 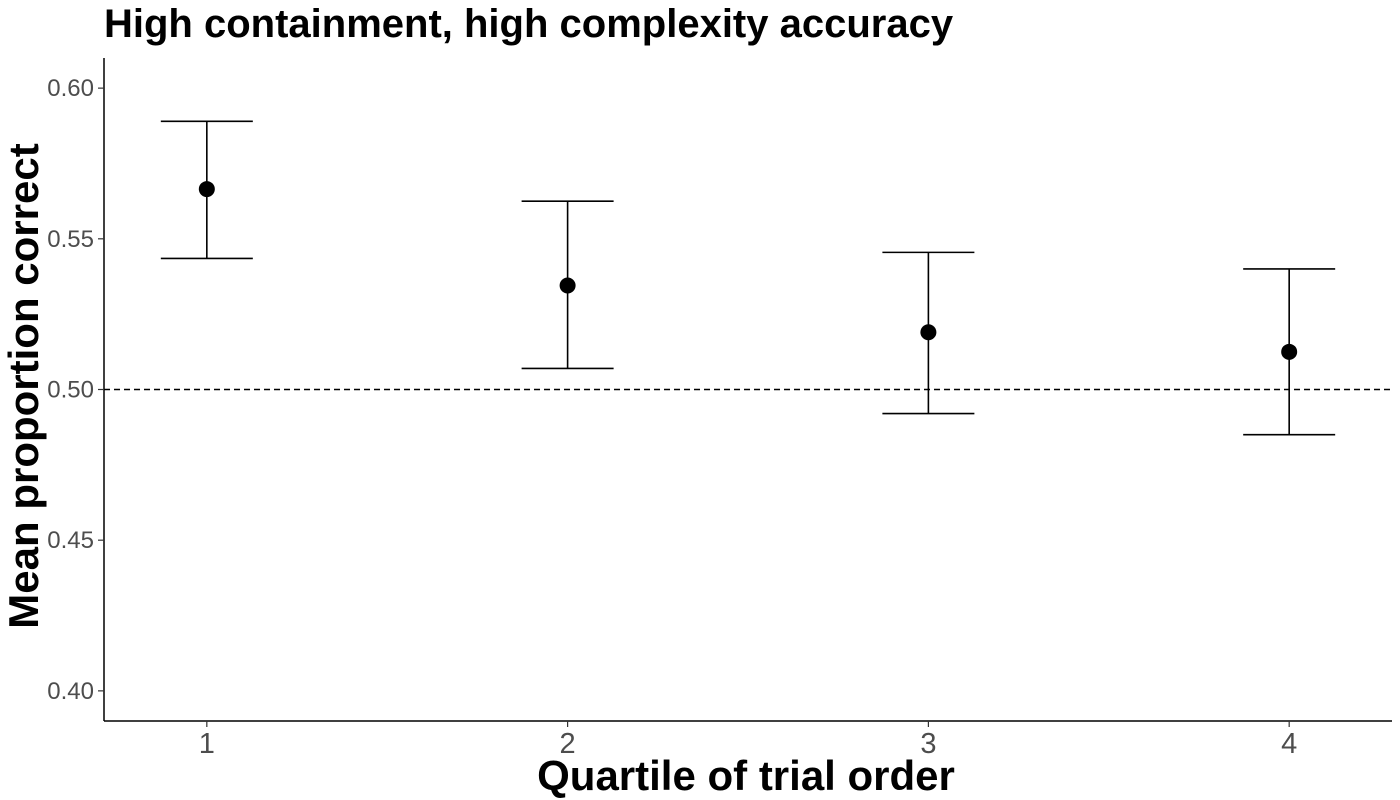 What do you see at coordinates (70, 390) in the screenshot?
I see `y-tick-label: 0.50` at bounding box center [70, 390].